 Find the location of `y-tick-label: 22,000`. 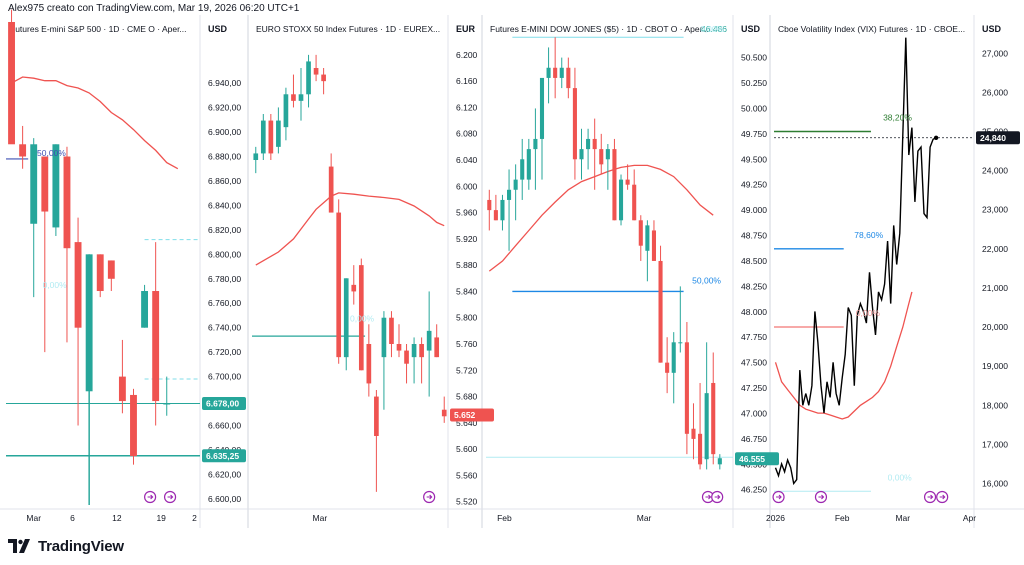

y-tick-label: 22,000 is located at coordinates (995, 249).